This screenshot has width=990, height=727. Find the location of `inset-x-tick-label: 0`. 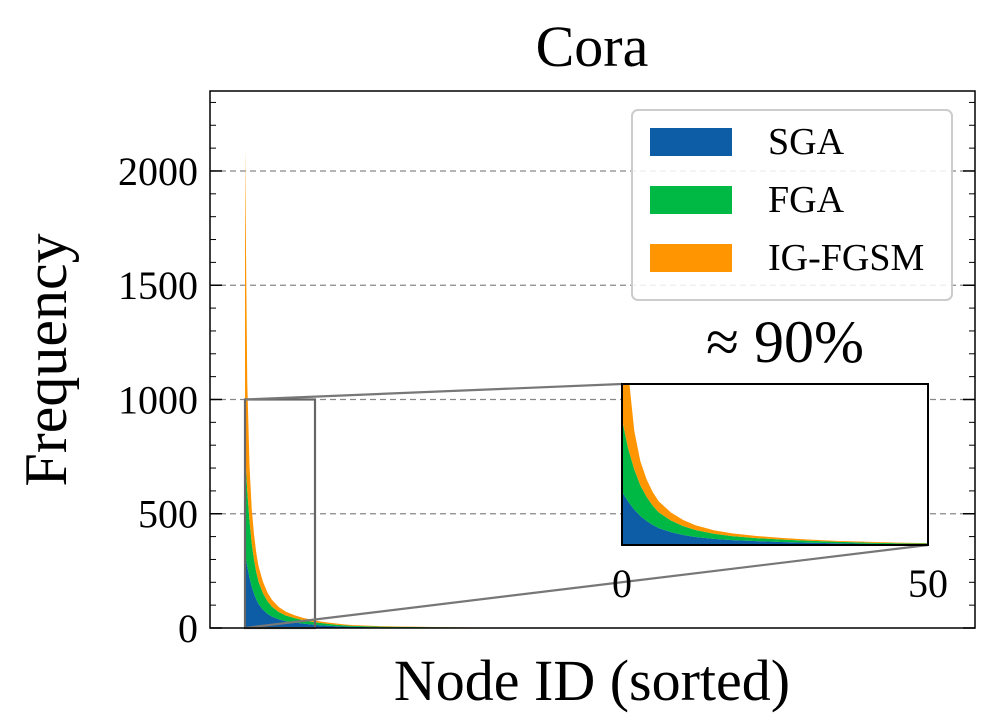

inset-x-tick-label: 0 is located at coordinates (622, 583).